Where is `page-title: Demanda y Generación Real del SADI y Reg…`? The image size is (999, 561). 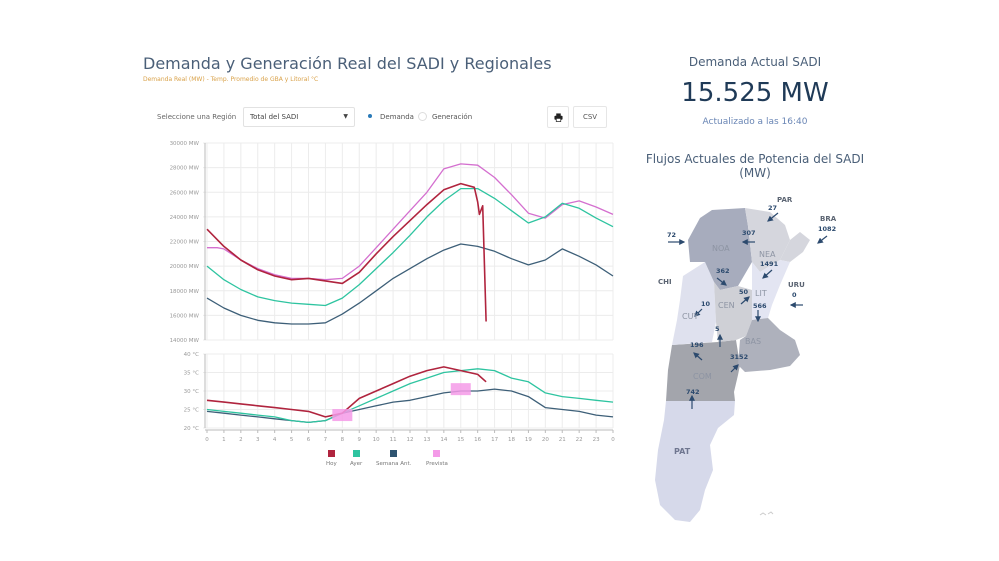
page-title: Demanda y Generación Real del SADI y Reg… is located at coordinates (347, 63).